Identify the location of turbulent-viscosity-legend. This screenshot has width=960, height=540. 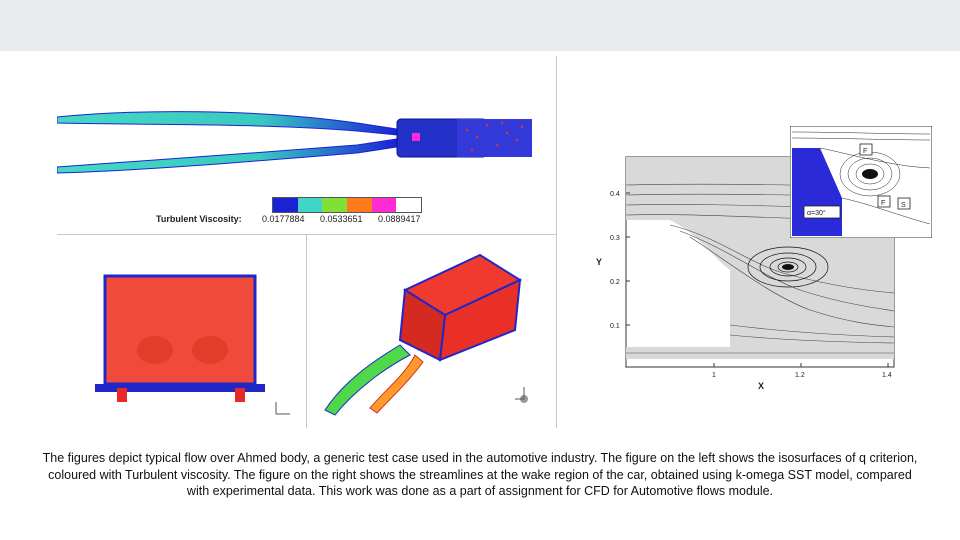
(347, 205).